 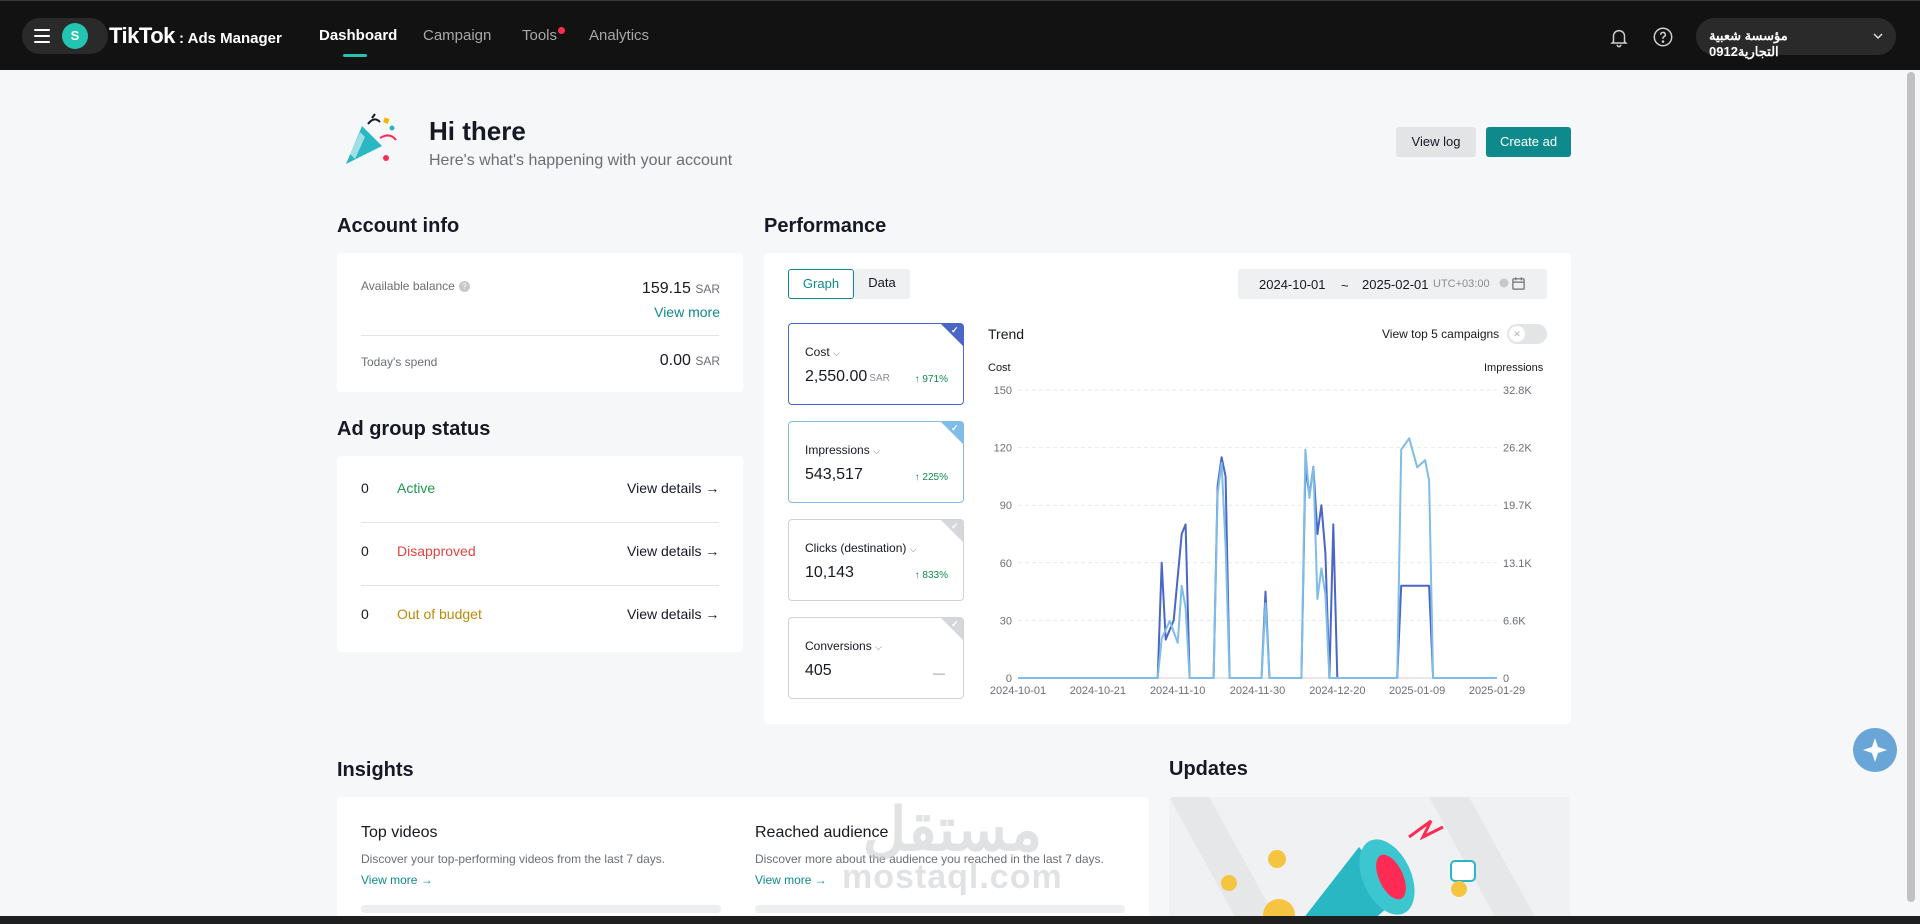 I want to click on timezone-label: UTC+03:00, so click(x=1461, y=284).